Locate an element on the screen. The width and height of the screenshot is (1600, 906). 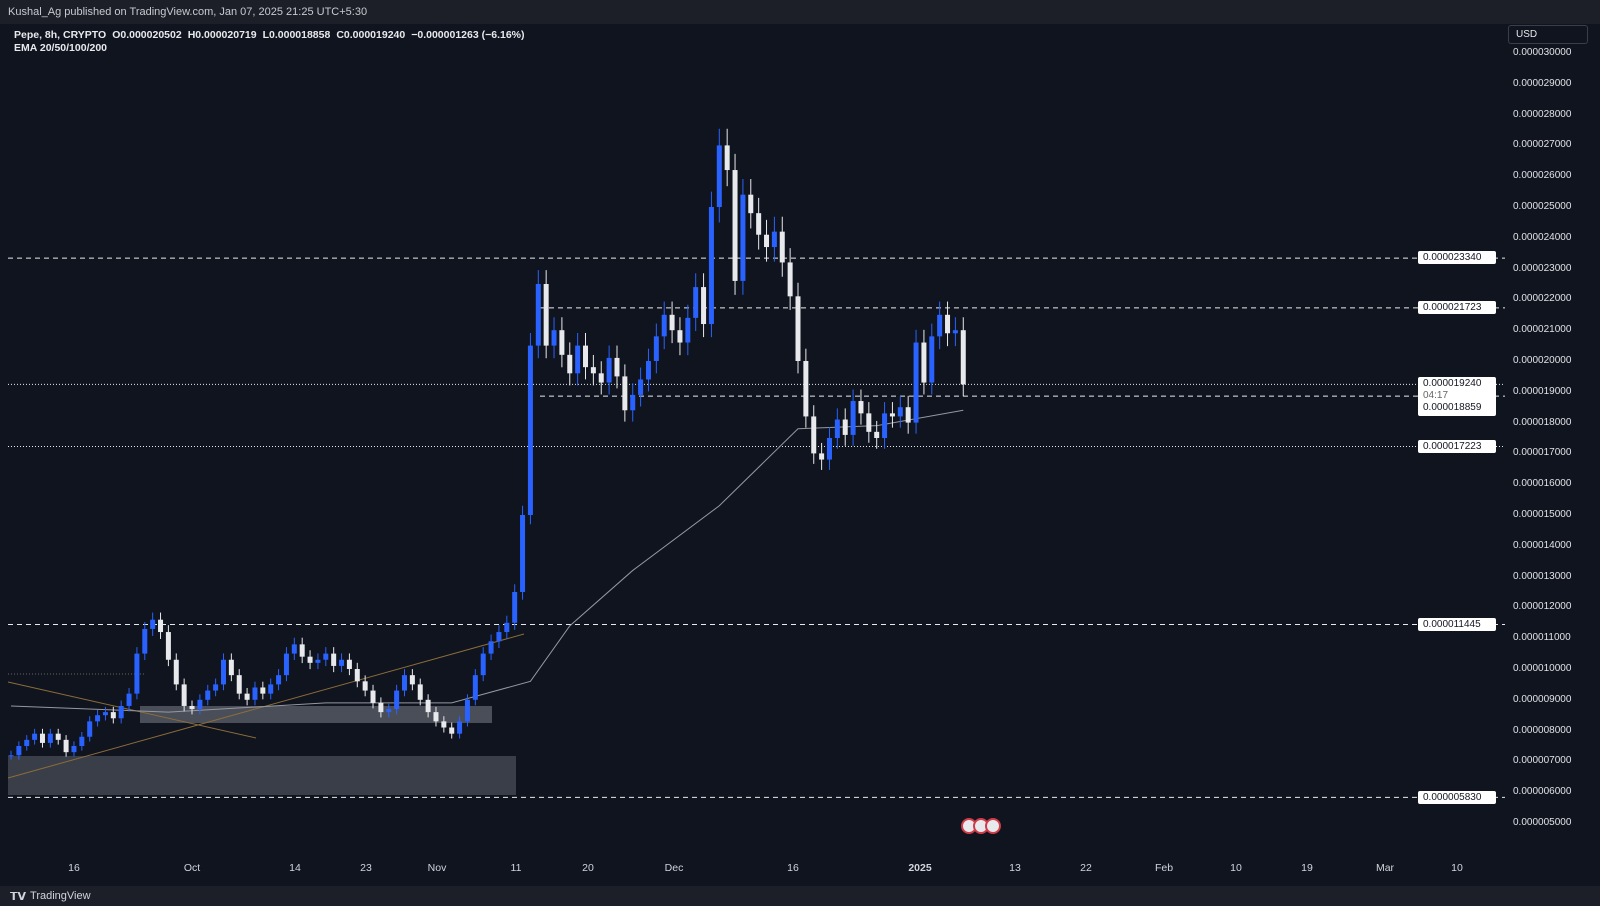
price-tick: 0.000016000 is located at coordinates (1542, 484).